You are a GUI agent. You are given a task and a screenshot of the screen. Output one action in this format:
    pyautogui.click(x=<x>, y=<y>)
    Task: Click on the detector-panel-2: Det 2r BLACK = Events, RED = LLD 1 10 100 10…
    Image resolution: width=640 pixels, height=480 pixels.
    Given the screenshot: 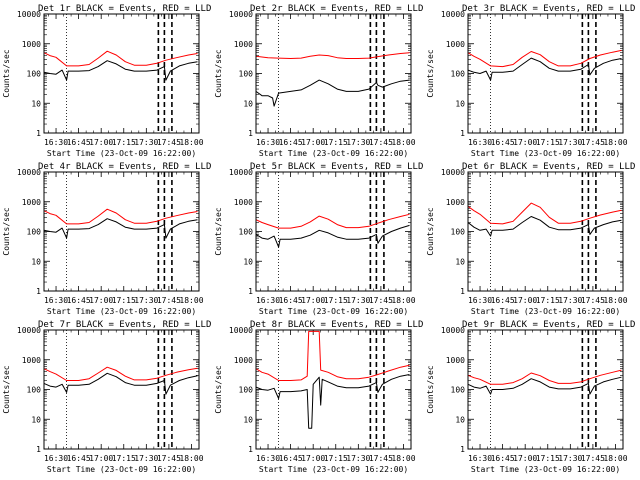 What is the action you would take?
    pyautogui.click(x=318, y=81)
    